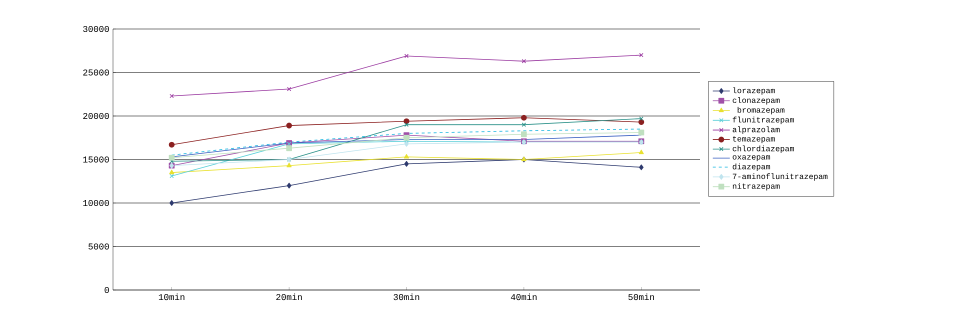 The image size is (970, 331). I want to click on x-tick-label: 20min, so click(289, 297).